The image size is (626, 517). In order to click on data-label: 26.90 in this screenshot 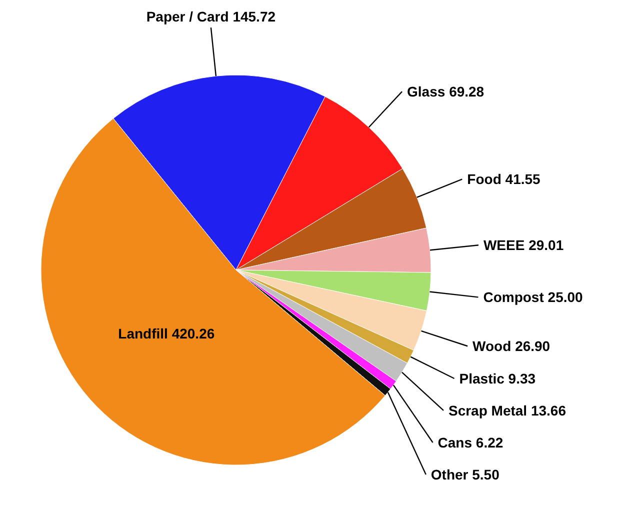, I will do `click(532, 346)`.